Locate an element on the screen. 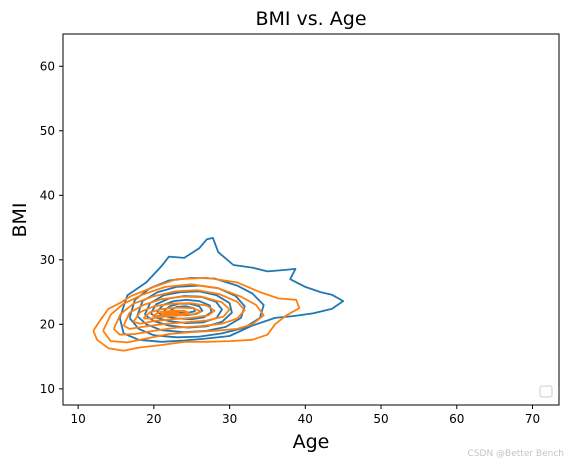 The width and height of the screenshot is (568, 463). y-tick-label: 20 is located at coordinates (47, 324).